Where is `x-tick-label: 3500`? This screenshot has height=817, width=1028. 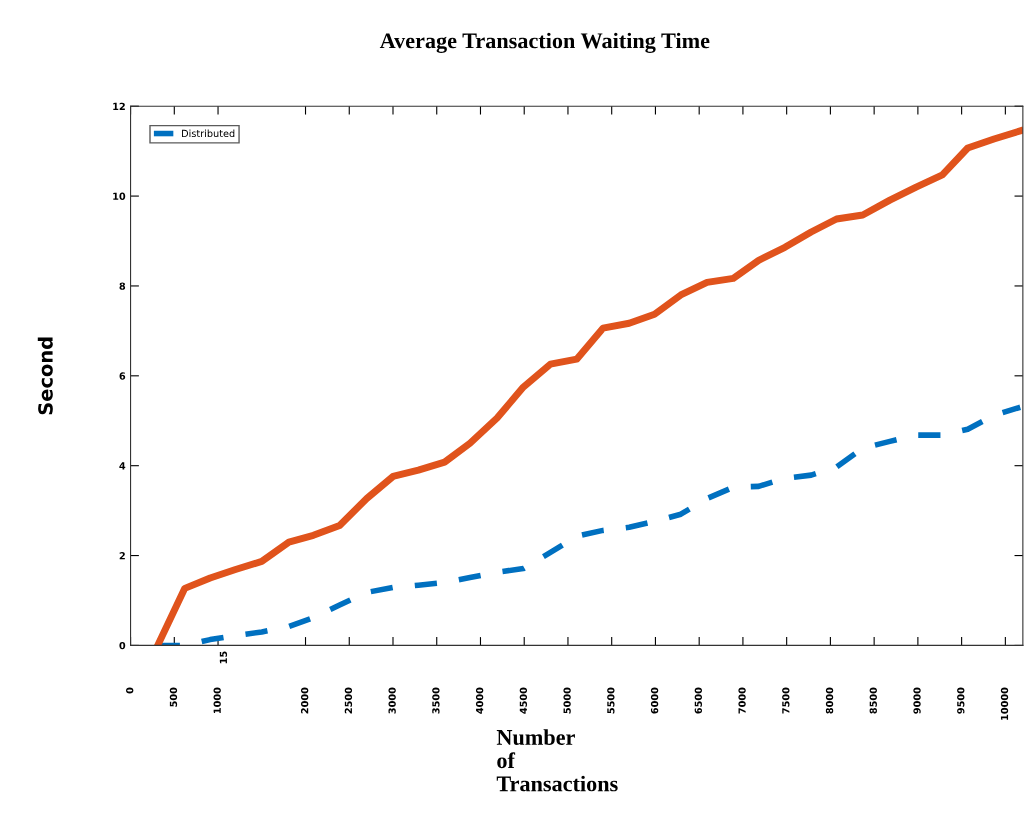
x-tick-label: 3500 is located at coordinates (436, 700).